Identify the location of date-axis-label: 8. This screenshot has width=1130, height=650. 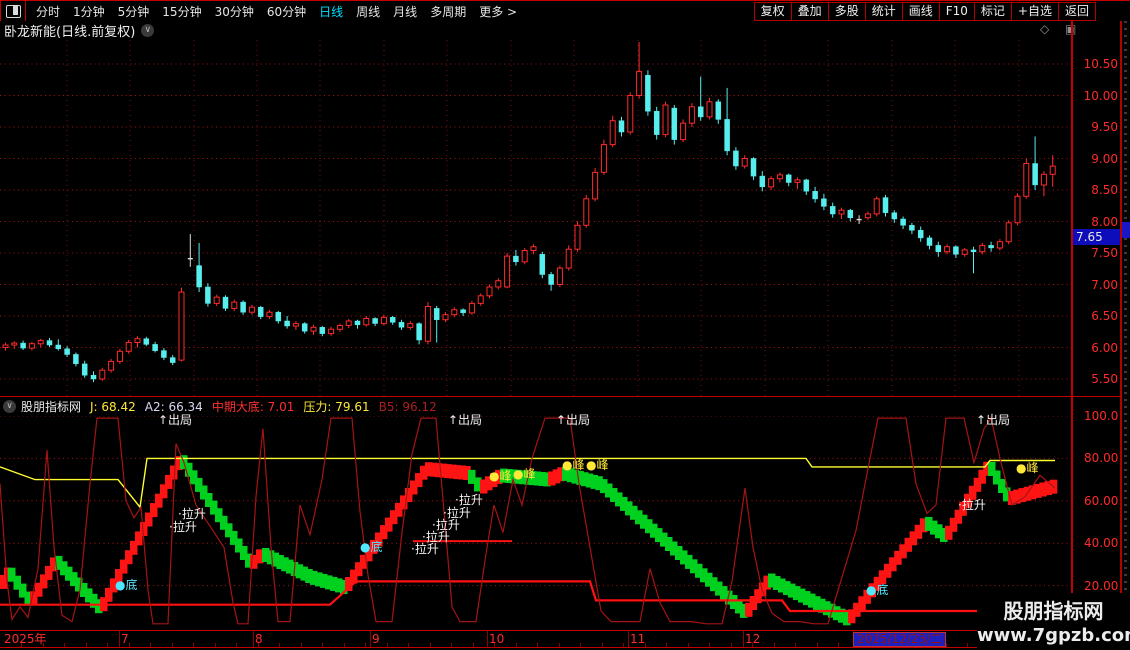
(259, 639).